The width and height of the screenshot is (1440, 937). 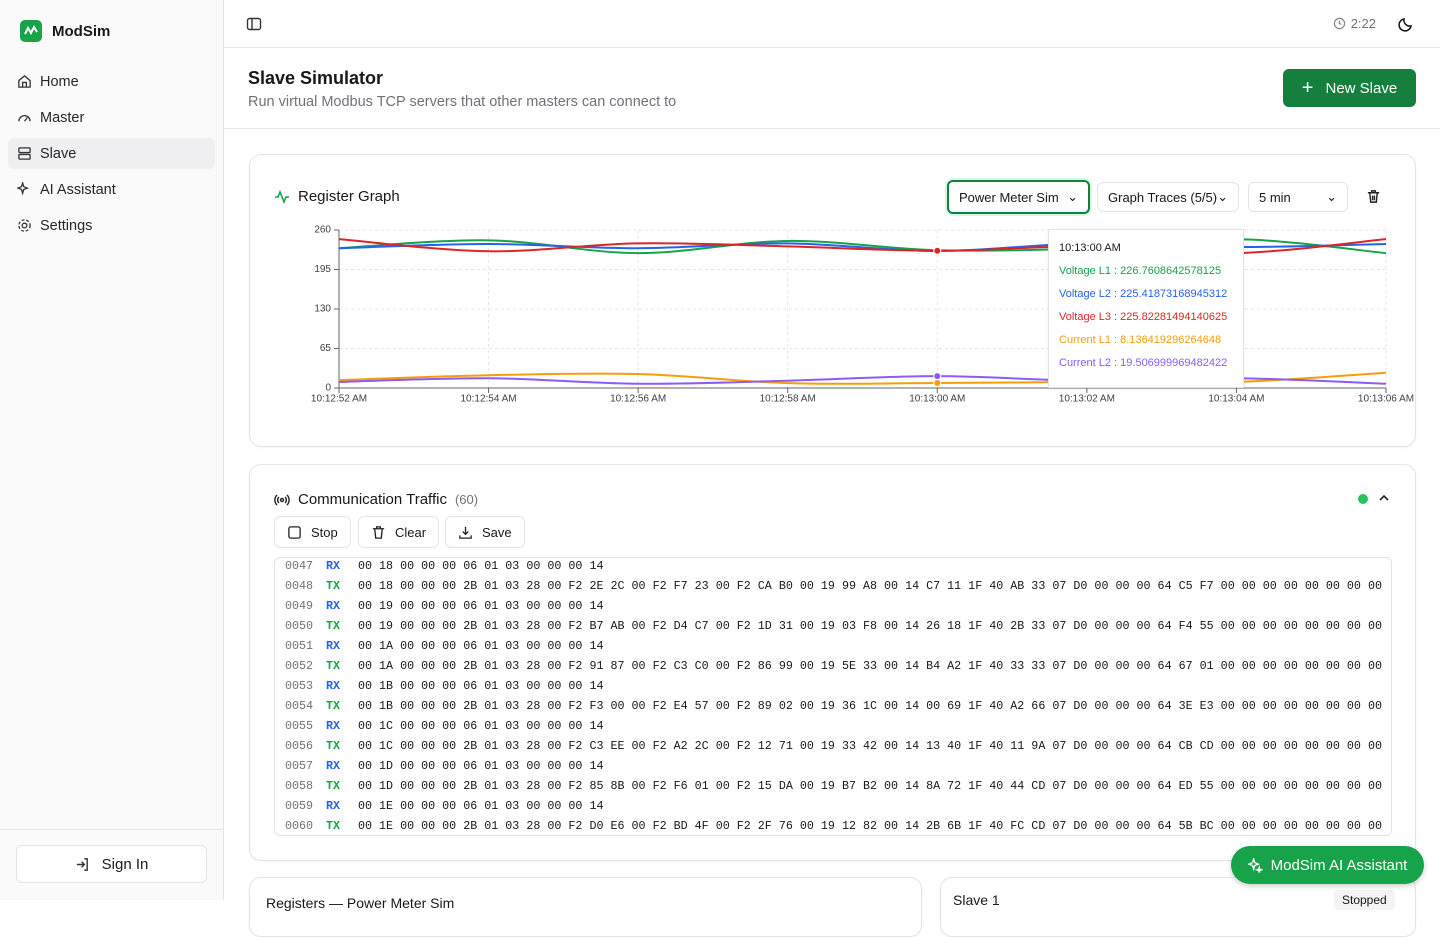 I want to click on x-tick-label: 10:13:00 AM, so click(x=937, y=399).